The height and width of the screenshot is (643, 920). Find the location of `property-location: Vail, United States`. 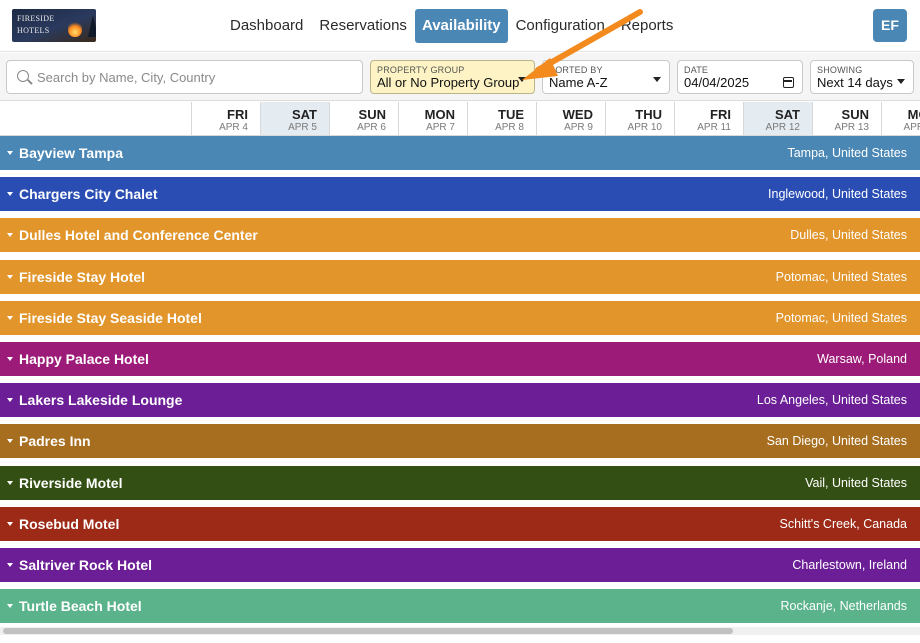

property-location: Vail, United States is located at coordinates (856, 482).